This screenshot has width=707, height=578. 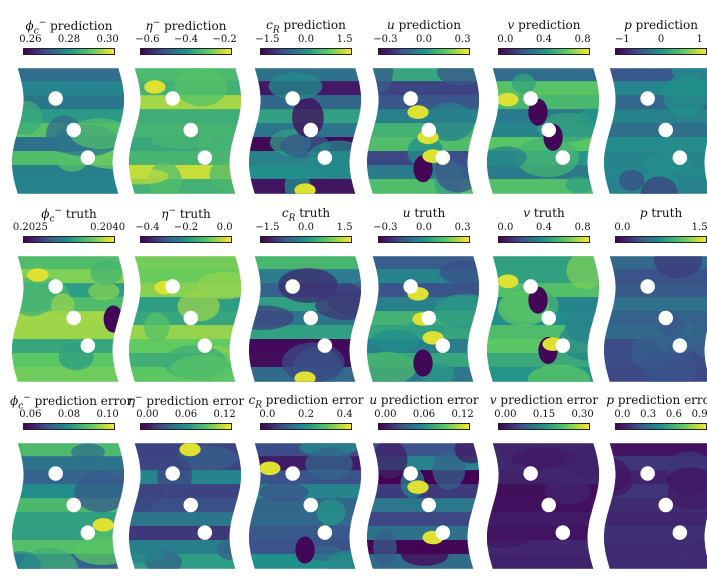 I want to click on field-panel: cR prediction −1.5 0.0 1.5, so click(x=306, y=110).